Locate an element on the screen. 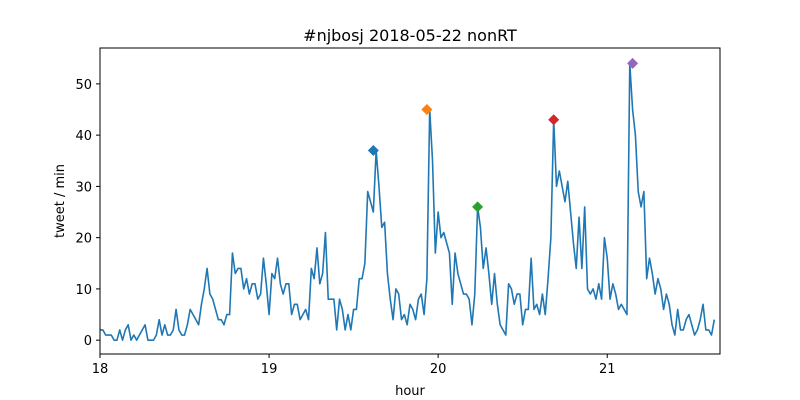 This screenshot has width=800, height=400. y-tick-label: 10 is located at coordinates (83, 290).